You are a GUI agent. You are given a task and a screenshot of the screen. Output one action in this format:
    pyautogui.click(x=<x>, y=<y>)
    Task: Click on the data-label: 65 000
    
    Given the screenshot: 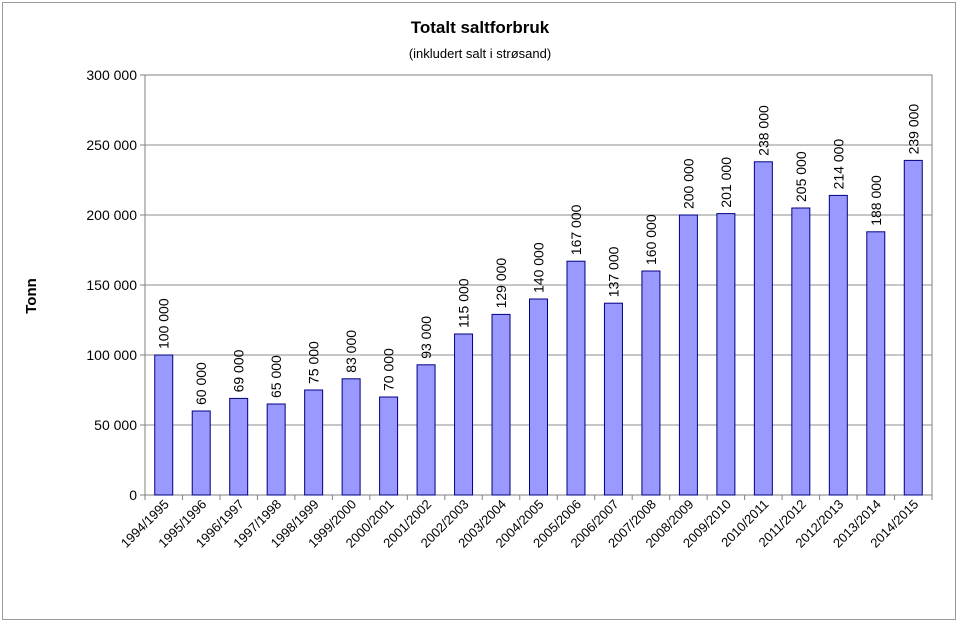 What is the action you would take?
    pyautogui.click(x=276, y=376)
    